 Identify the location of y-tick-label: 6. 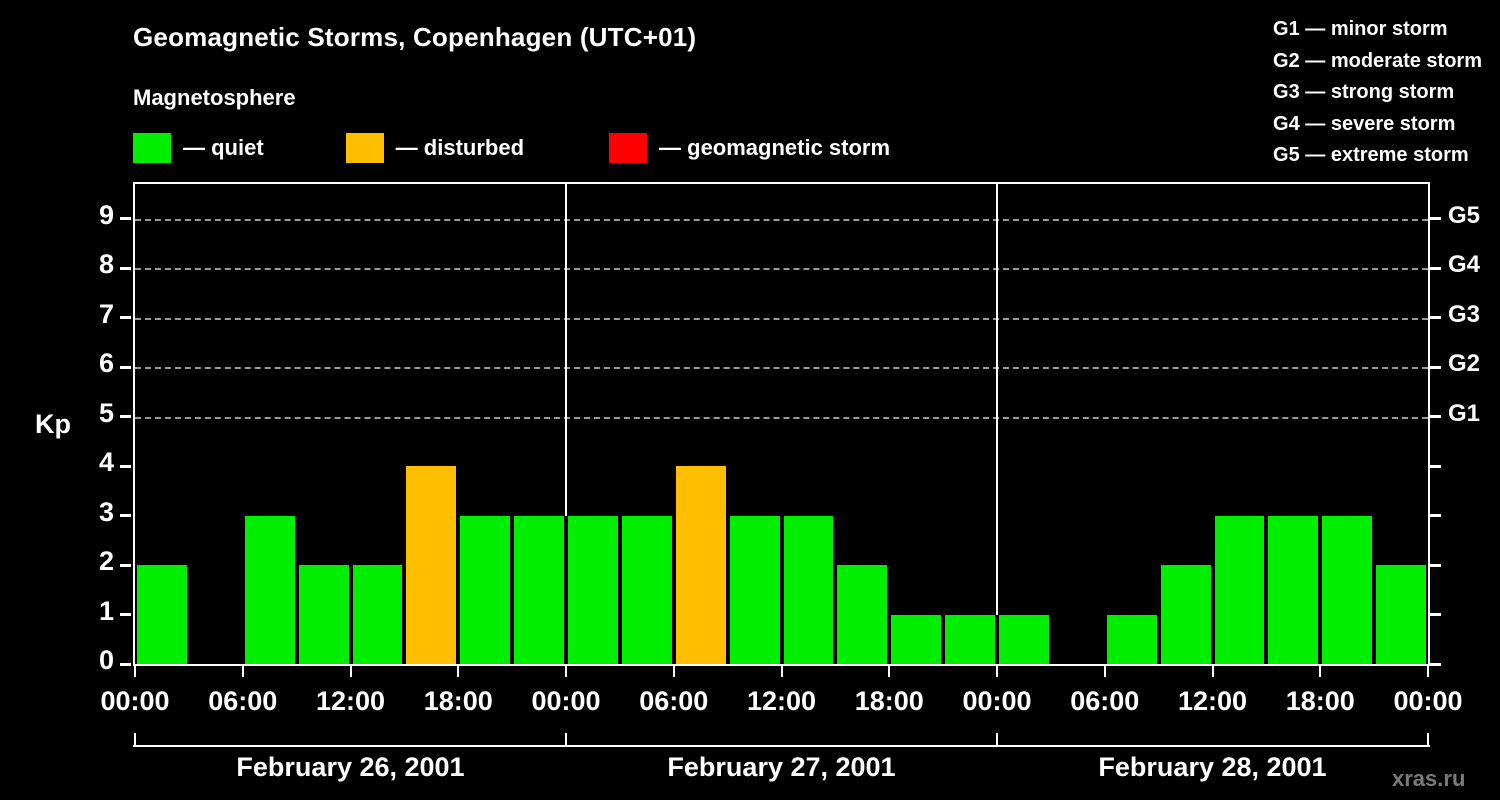
(106, 363).